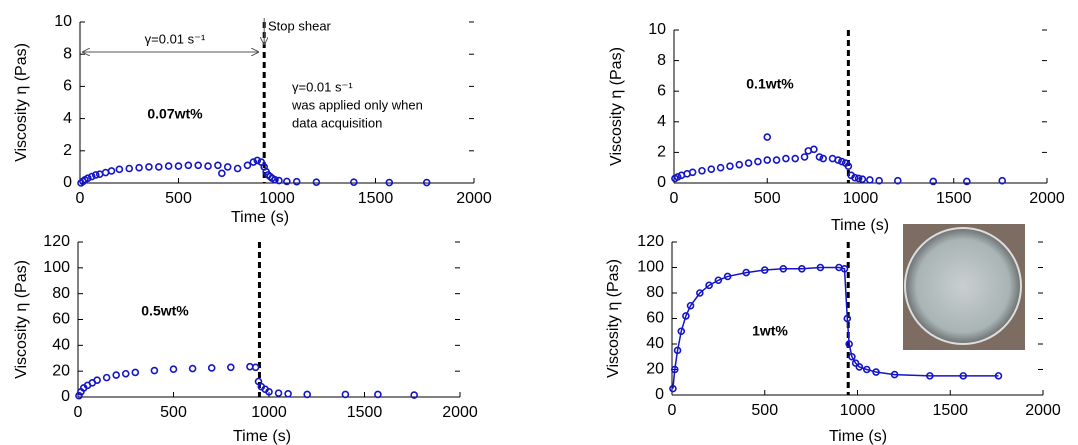 This screenshot has height=445, width=1078. What do you see at coordinates (67, 150) in the screenshot?
I see `y-tick-label: 2` at bounding box center [67, 150].